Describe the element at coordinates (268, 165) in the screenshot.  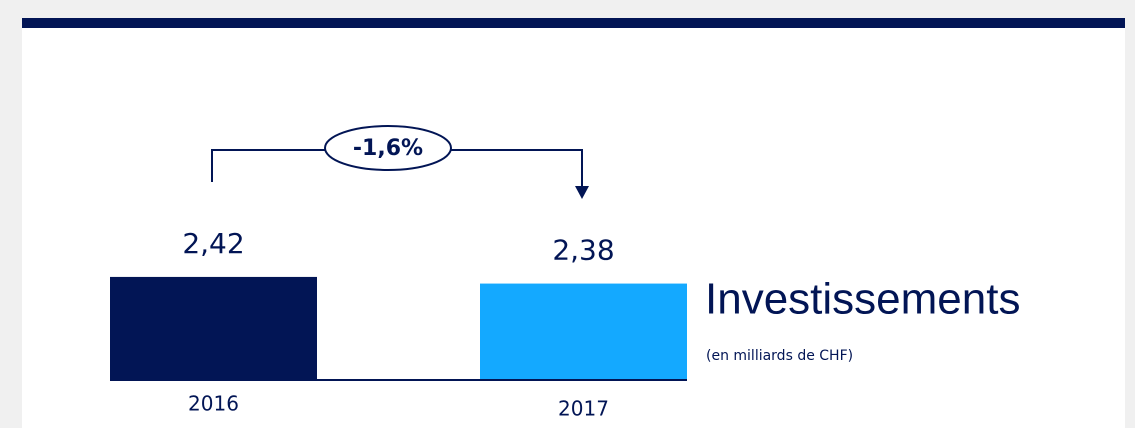
I see `bracket-left` at that location.